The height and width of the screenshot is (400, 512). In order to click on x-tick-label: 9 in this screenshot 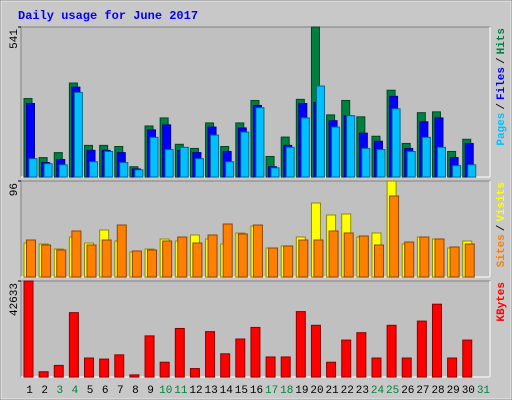, I will do `click(150, 391)`.